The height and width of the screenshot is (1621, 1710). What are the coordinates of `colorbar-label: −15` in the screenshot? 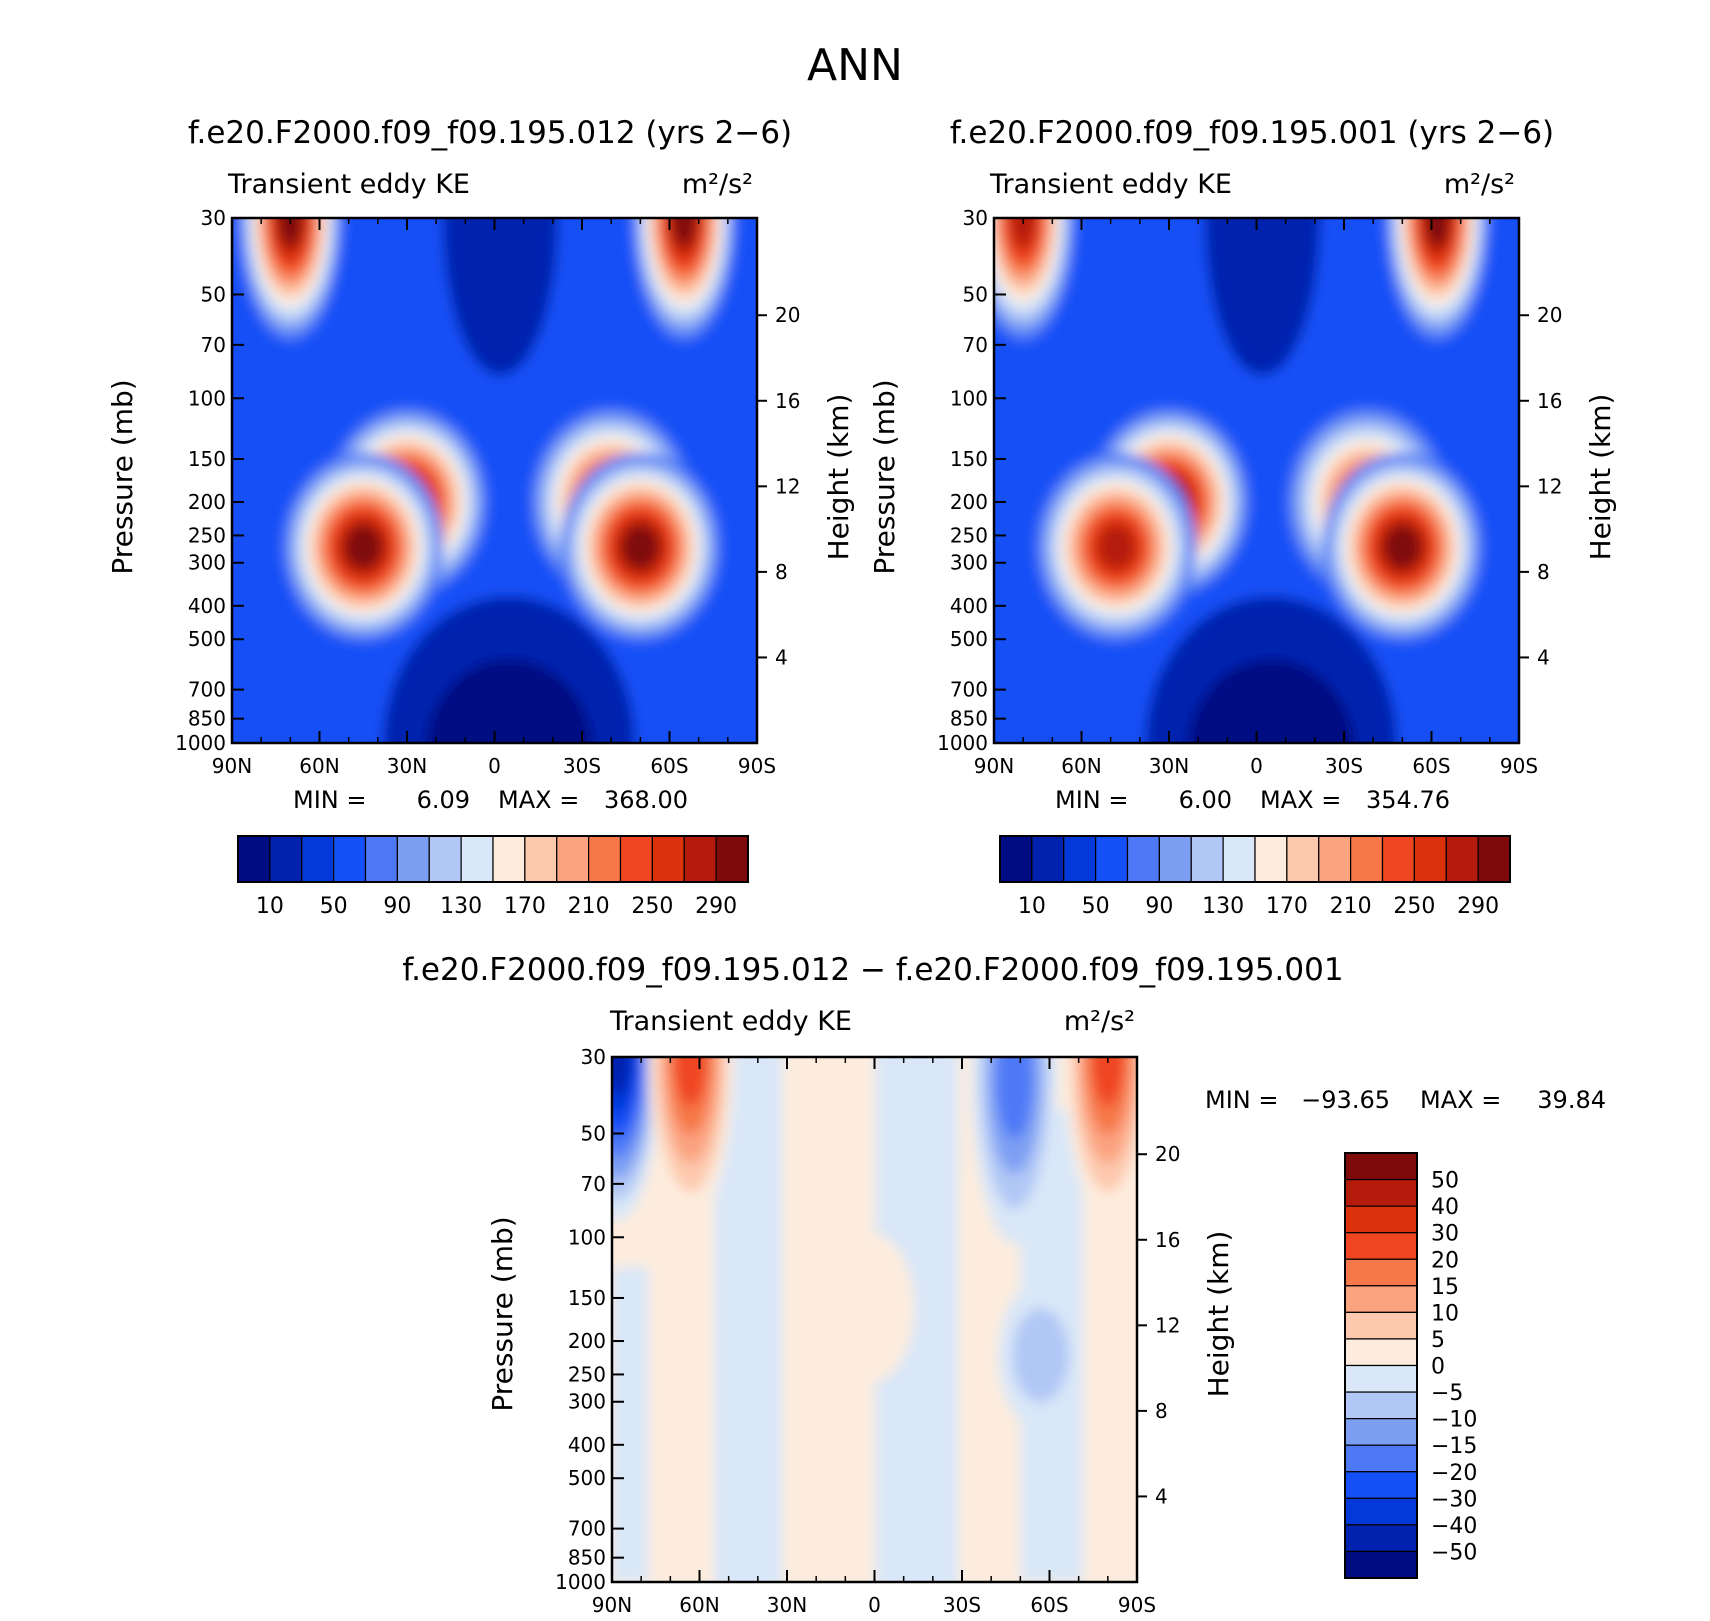 It's located at (1454, 1446).